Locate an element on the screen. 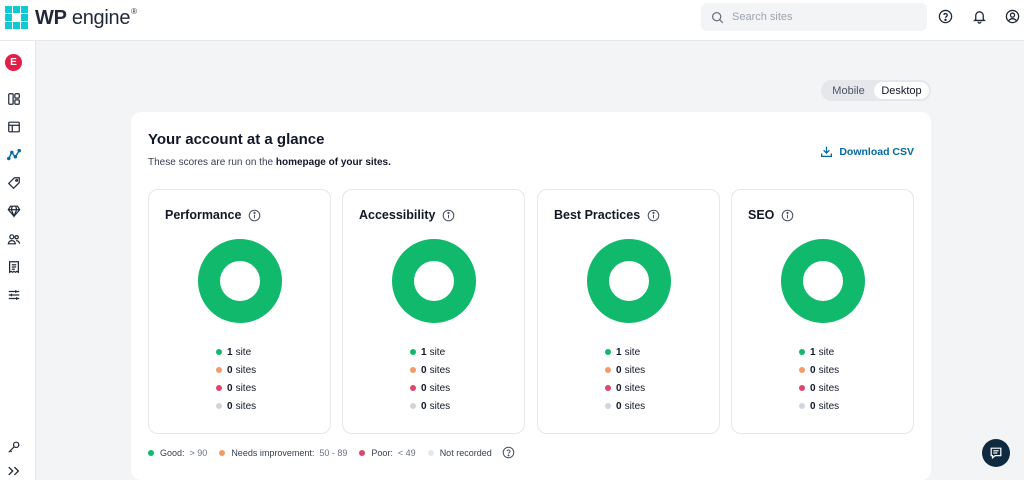  account-avatar: E is located at coordinates (13, 62).